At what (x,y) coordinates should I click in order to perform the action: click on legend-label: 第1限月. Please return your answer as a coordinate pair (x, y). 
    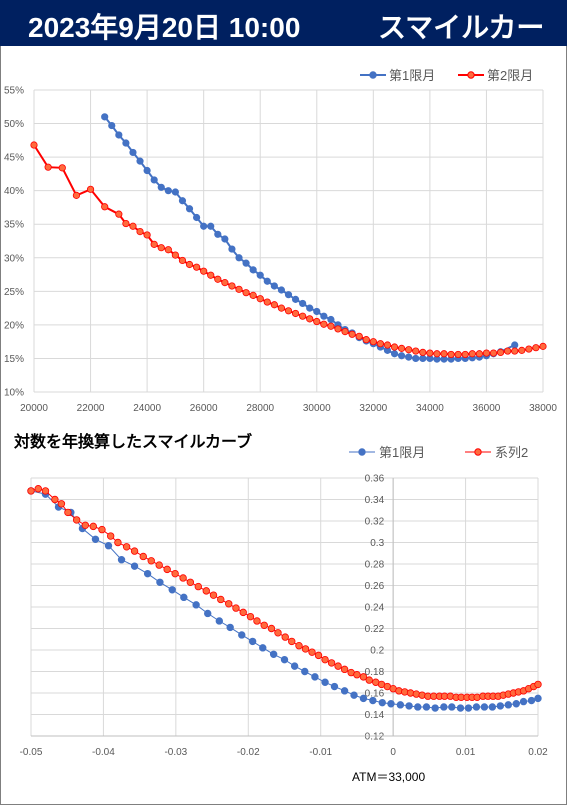
    Looking at the image, I should click on (402, 452).